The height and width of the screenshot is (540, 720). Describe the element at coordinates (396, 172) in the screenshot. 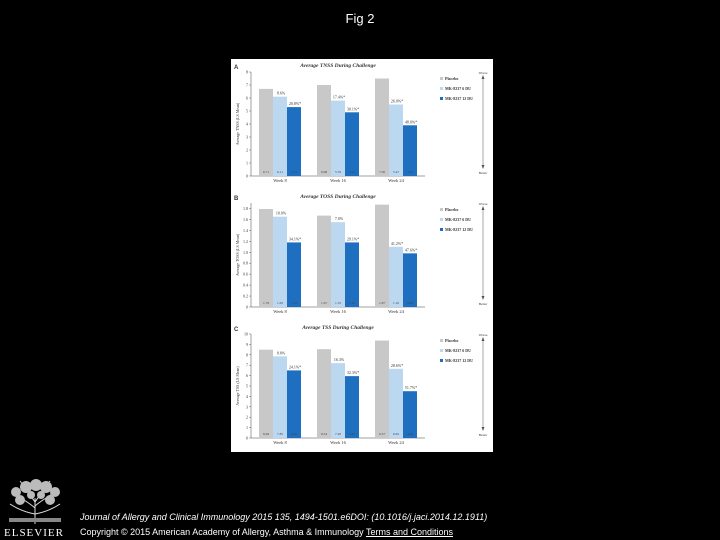

I see `bar-value-label: 5.47` at that location.